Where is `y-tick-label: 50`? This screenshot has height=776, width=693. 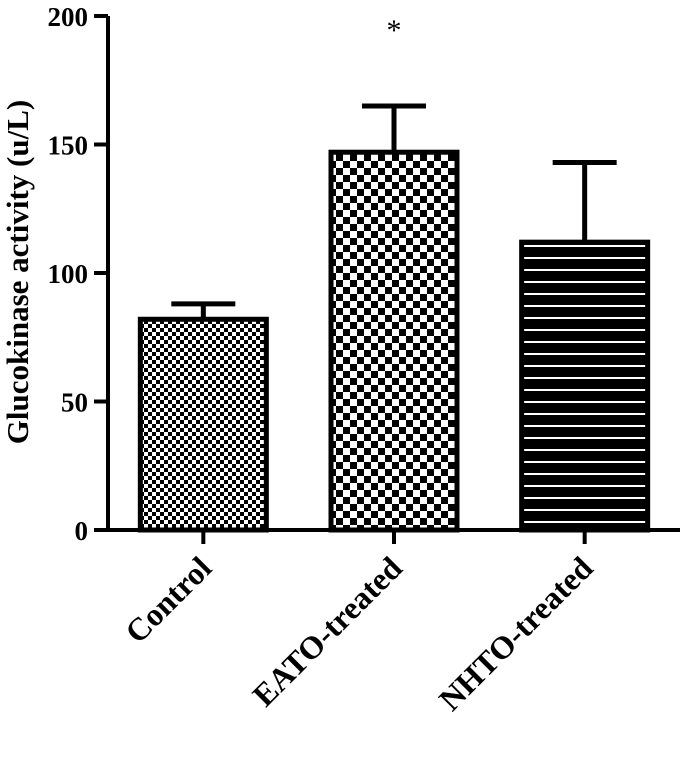
y-tick-label: 50 is located at coordinates (74, 403).